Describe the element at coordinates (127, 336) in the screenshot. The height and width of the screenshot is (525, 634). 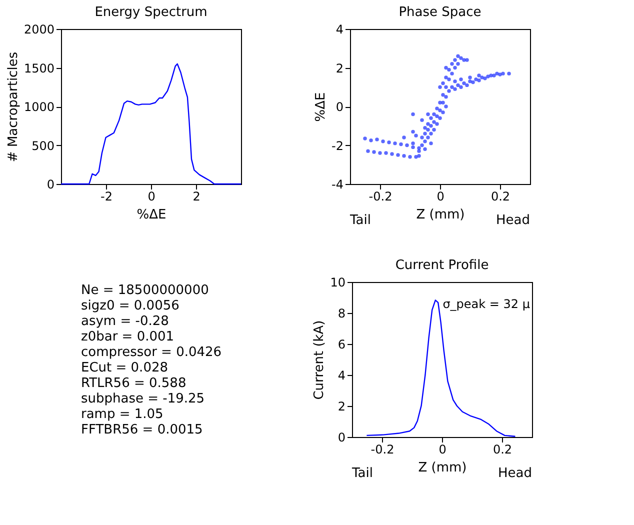
I see `text: z0bar = 0.001` at that location.